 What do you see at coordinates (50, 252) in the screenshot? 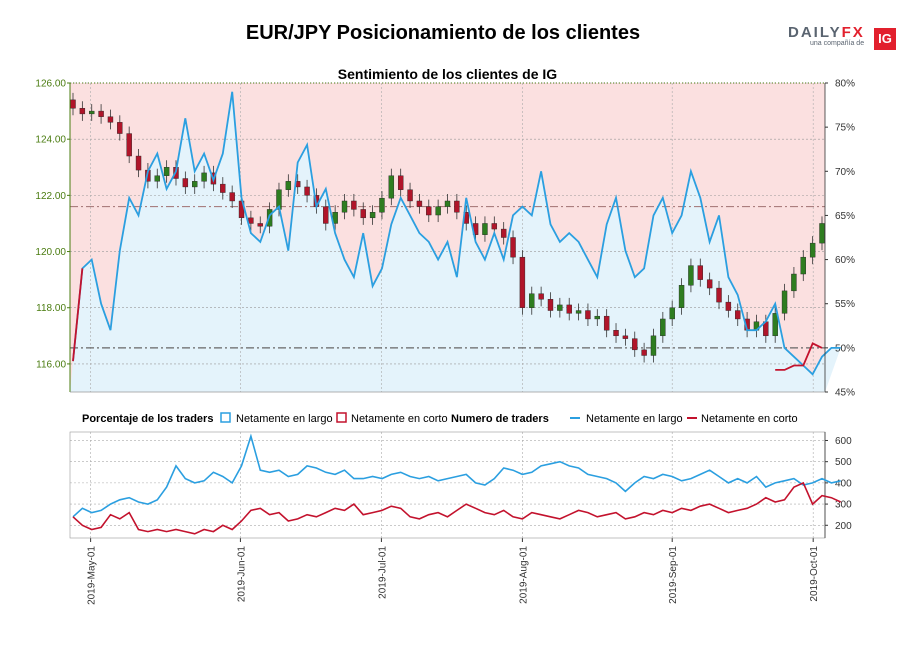
I see `price-tick-label: 120.00` at bounding box center [50, 252].